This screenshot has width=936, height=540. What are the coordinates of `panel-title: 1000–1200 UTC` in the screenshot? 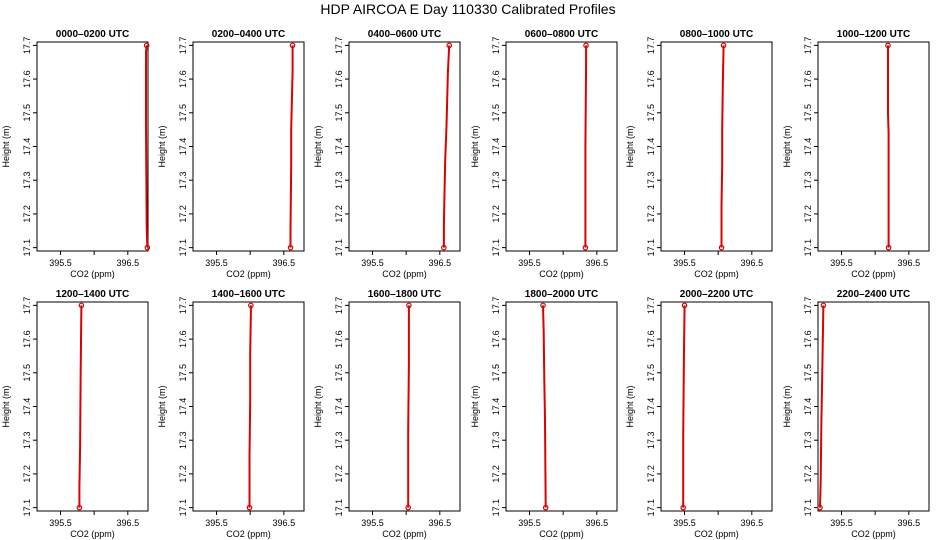 It's located at (873, 34).